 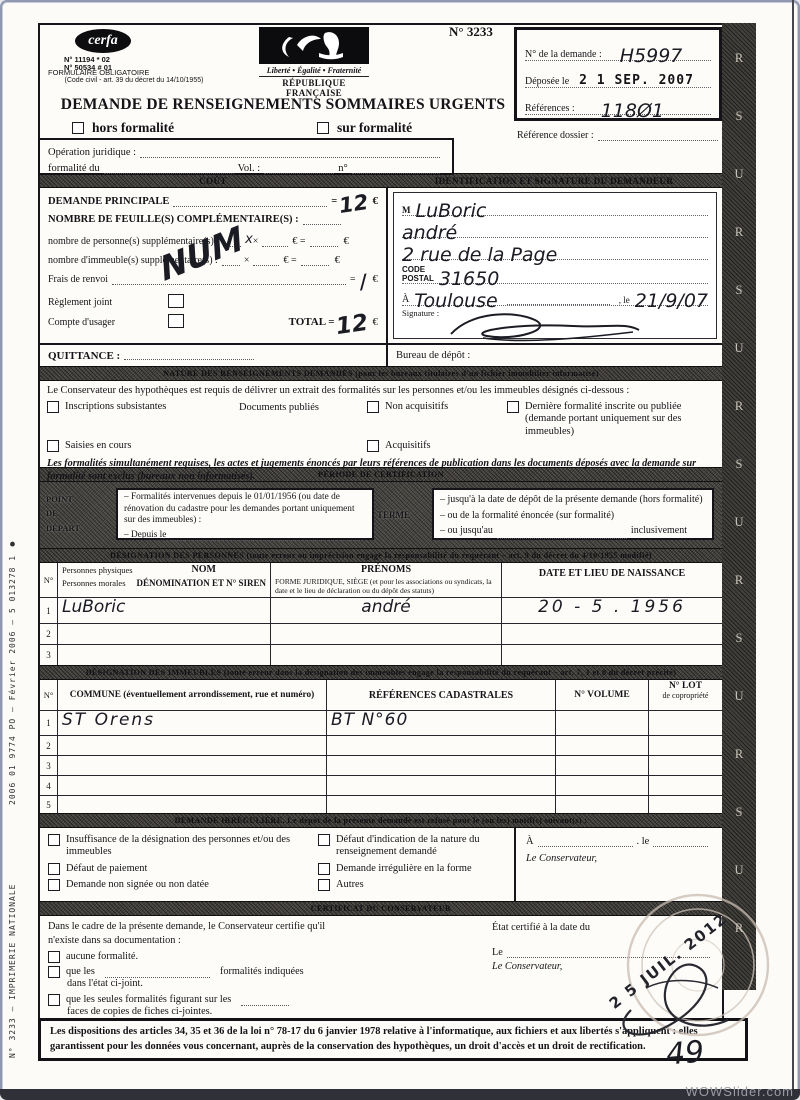 What do you see at coordinates (321, 220) in the screenshot?
I see `feuilles-complementaires-field` at bounding box center [321, 220].